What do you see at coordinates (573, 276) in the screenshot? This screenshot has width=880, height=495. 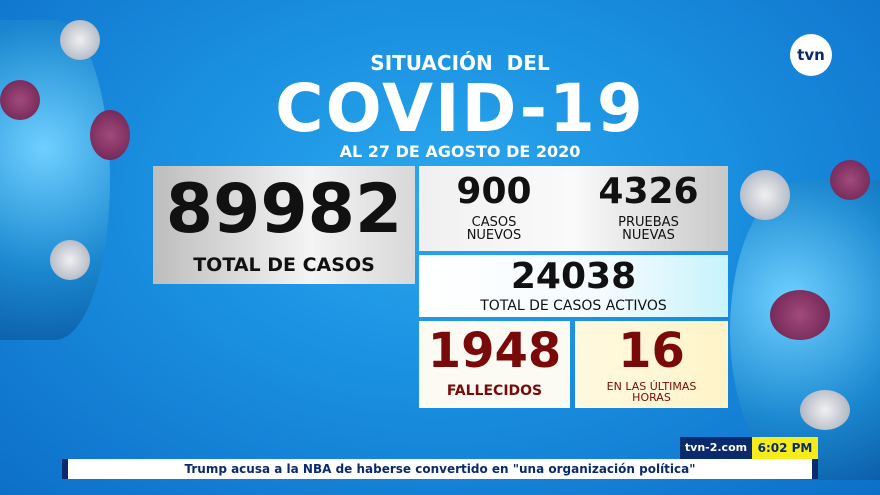 I see `active-cases-value: 24038` at bounding box center [573, 276].